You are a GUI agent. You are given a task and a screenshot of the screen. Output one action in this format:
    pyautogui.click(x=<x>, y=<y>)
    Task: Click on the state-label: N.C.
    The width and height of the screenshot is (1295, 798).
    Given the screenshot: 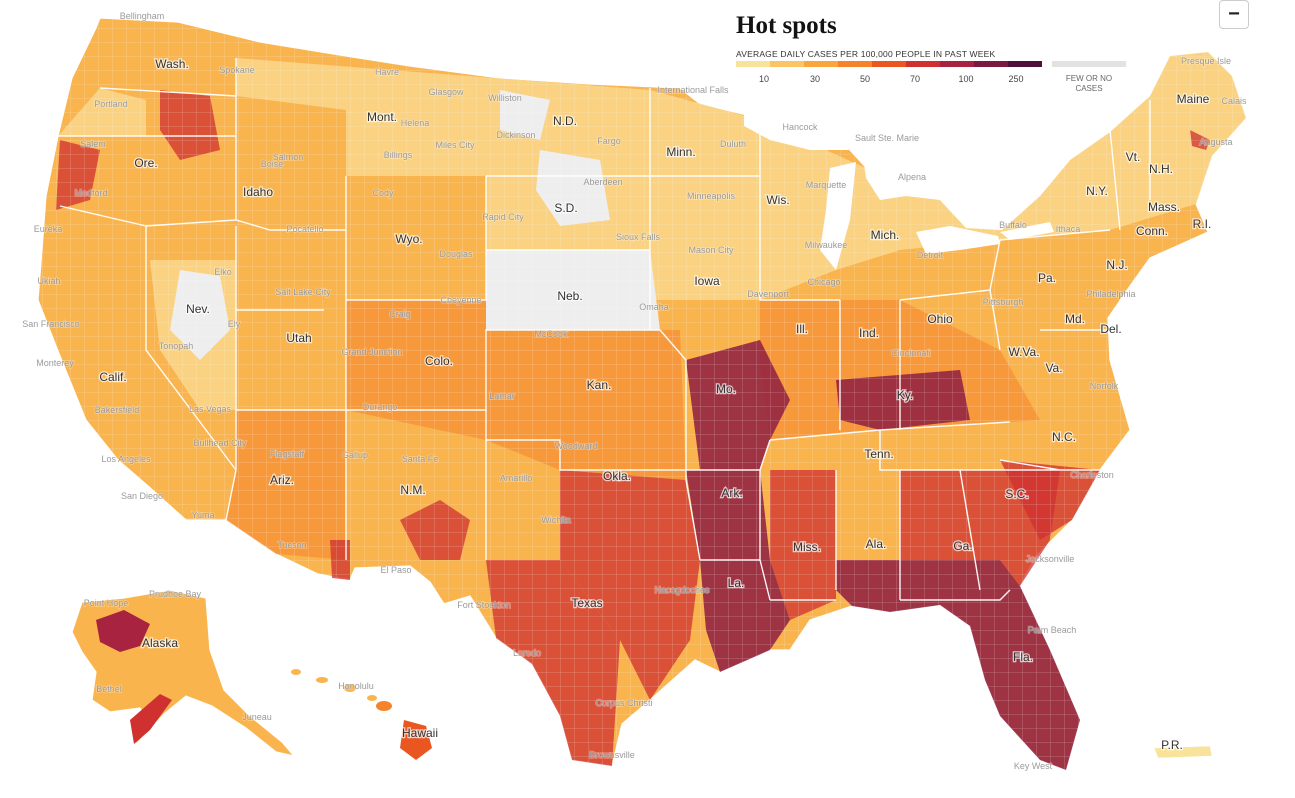 What is the action you would take?
    pyautogui.click(x=1064, y=437)
    